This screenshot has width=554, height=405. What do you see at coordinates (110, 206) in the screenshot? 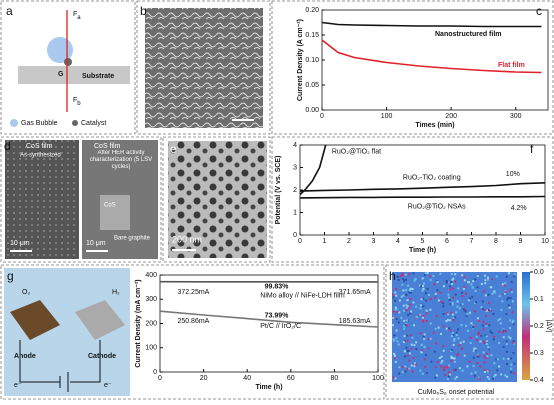
I see `caption: CoS` at bounding box center [110, 206].